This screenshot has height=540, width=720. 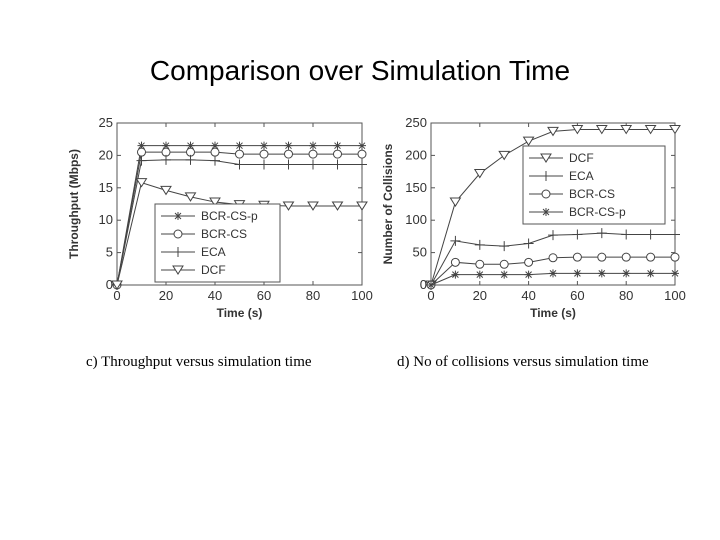 What do you see at coordinates (675, 295) in the screenshot?
I see `collisions-xtick-label: 100` at bounding box center [675, 295].